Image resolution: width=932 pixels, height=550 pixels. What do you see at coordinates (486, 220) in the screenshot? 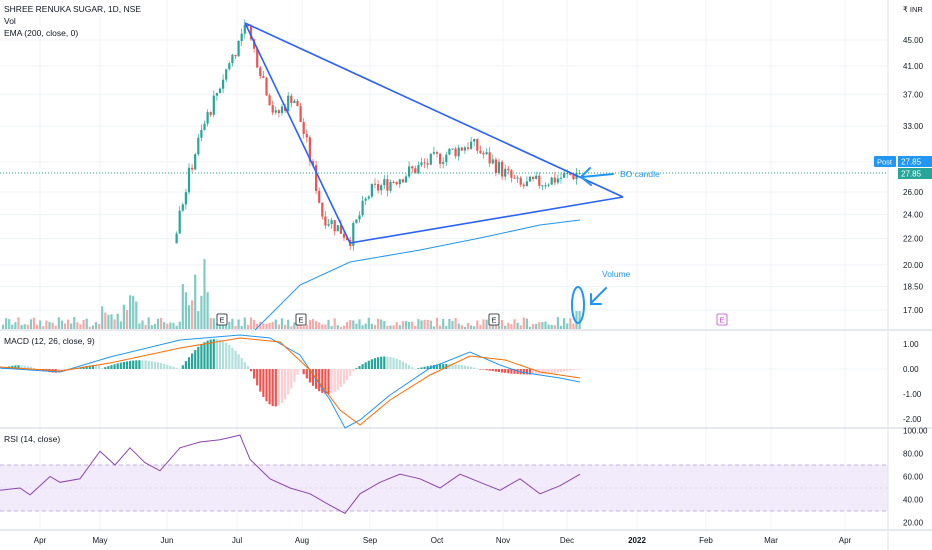
I see `triangle-lower-line` at bounding box center [486, 220].